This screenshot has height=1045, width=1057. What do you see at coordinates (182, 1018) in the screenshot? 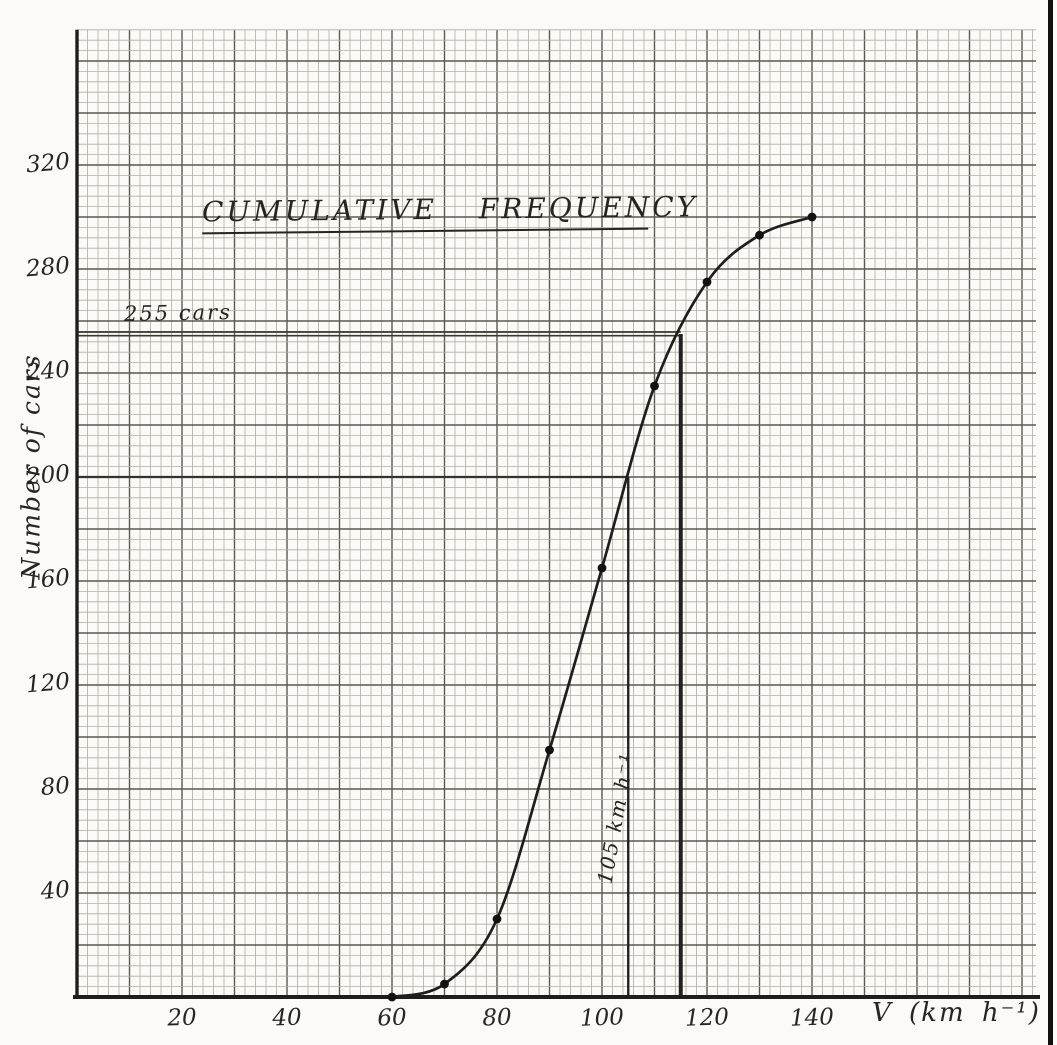
I see `x-tick-label: 20` at bounding box center [182, 1018].